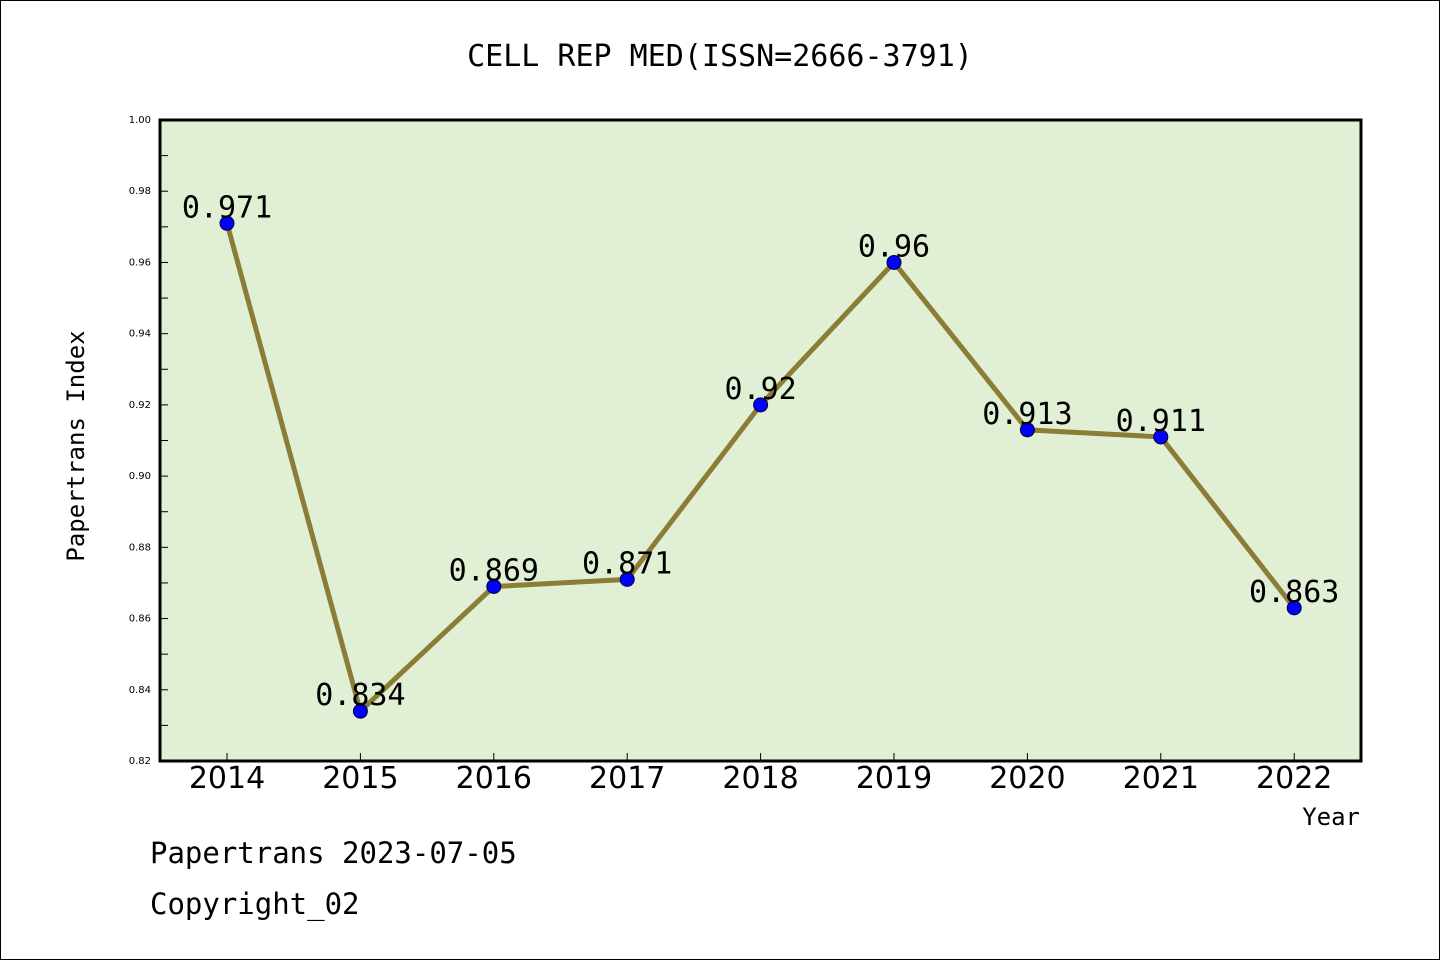 The width and height of the screenshot is (1440, 960). Describe the element at coordinates (140, 334) in the screenshot. I see `y-tick-label: 0.94` at that location.